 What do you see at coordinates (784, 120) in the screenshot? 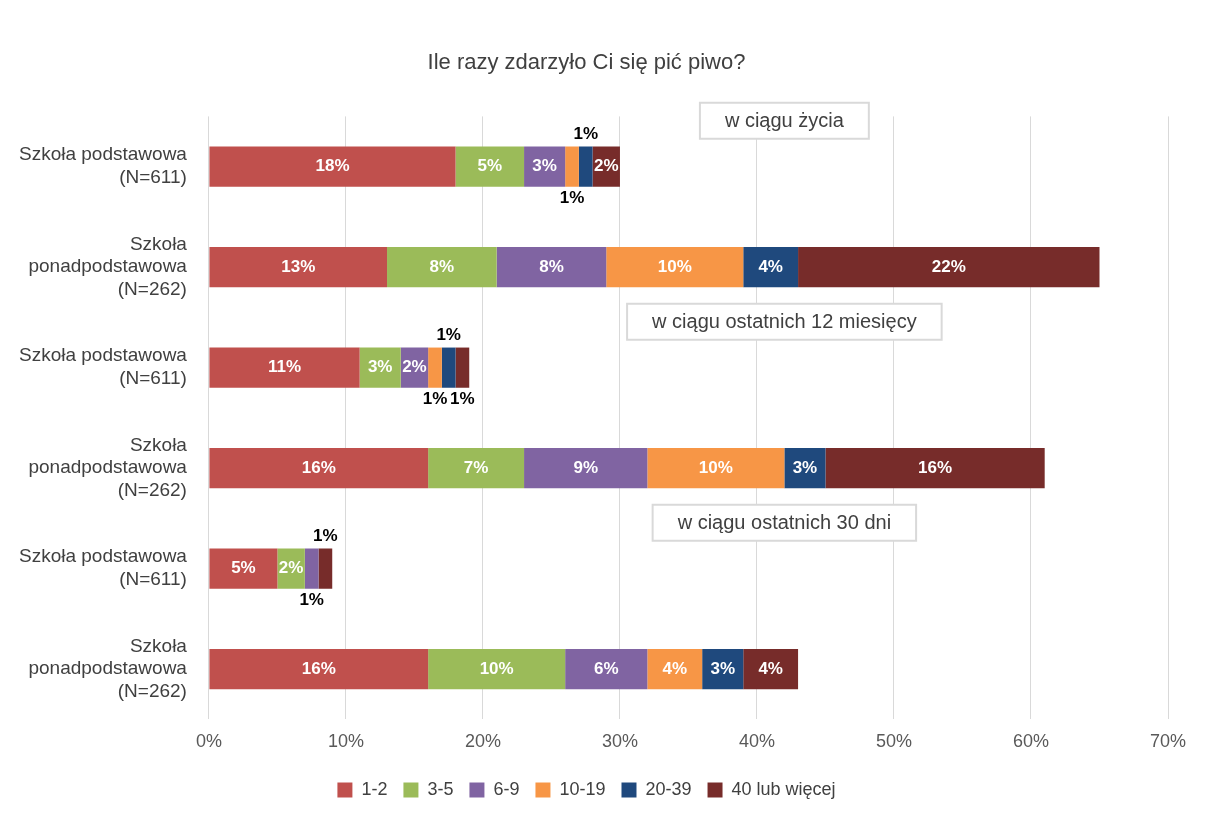
I see `annotation: w ciągu życia` at bounding box center [784, 120].